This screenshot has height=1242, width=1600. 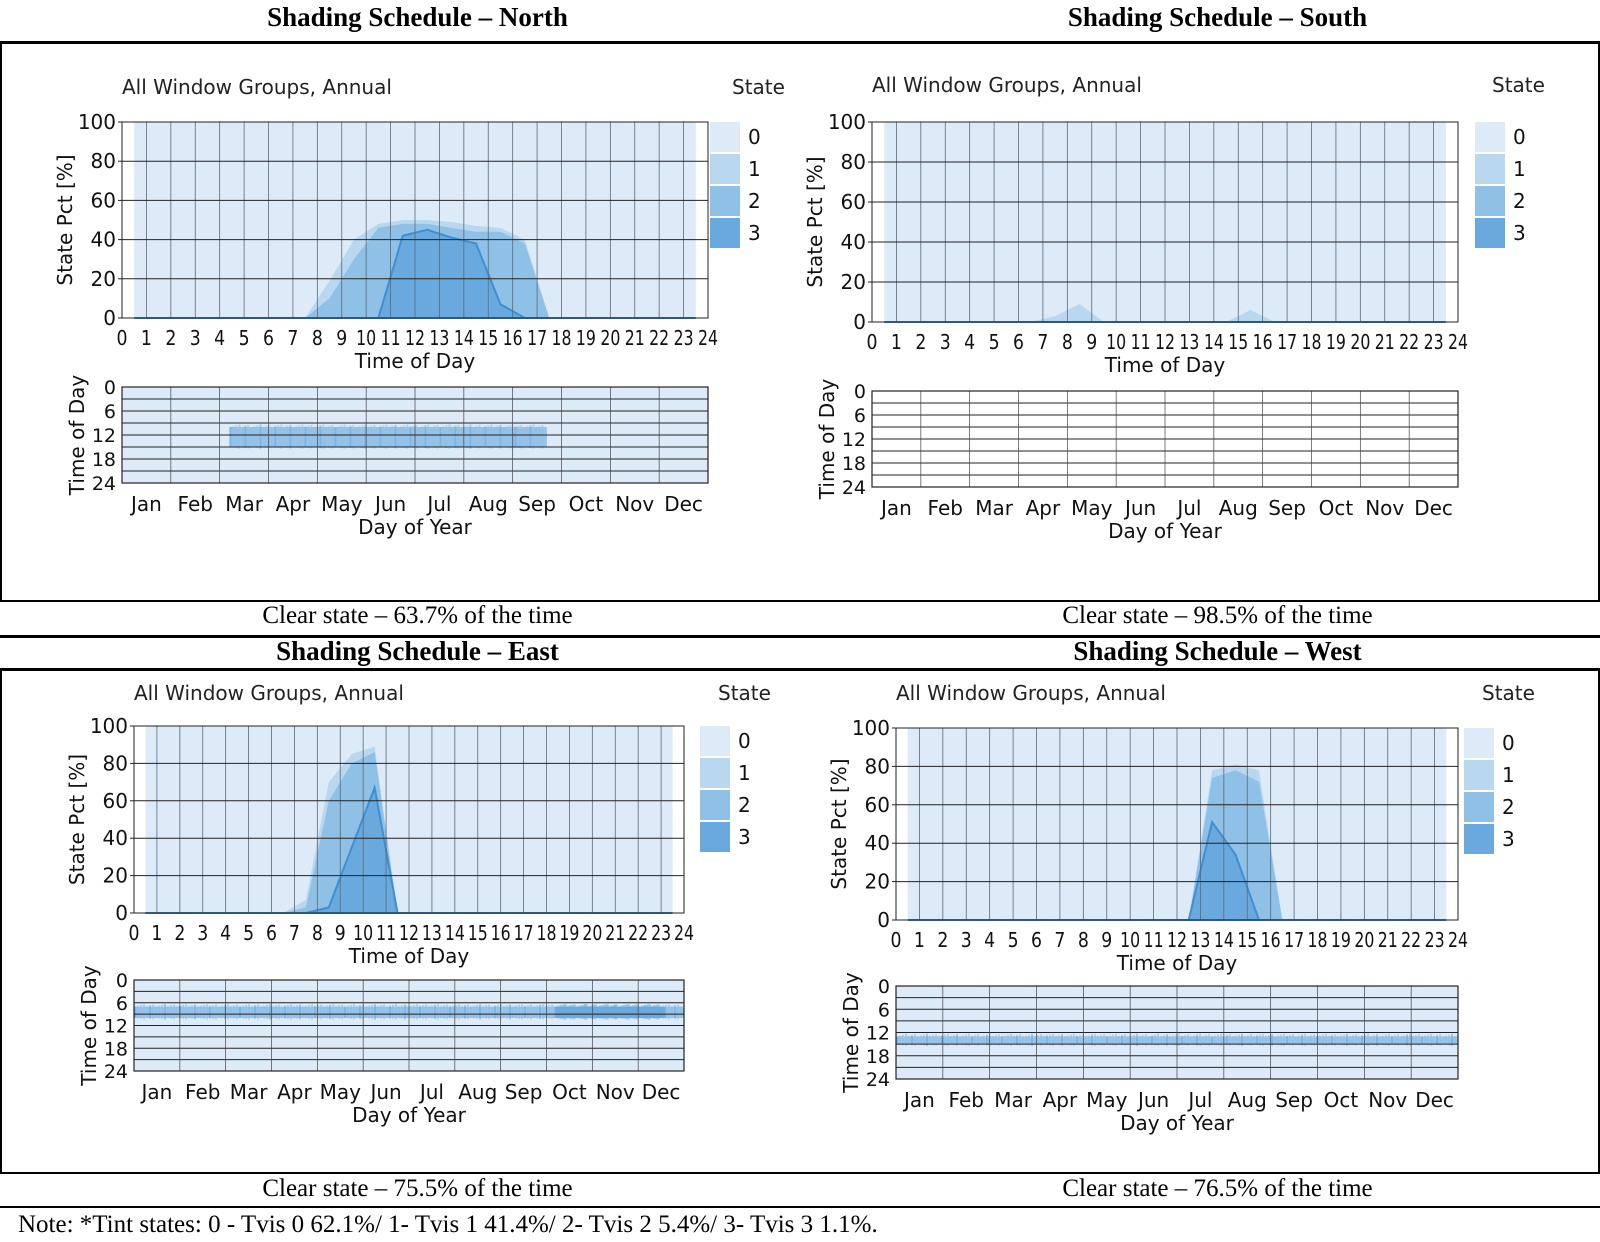 What do you see at coordinates (115, 801) in the screenshot?
I see `y-tick-label: 60` at bounding box center [115, 801].